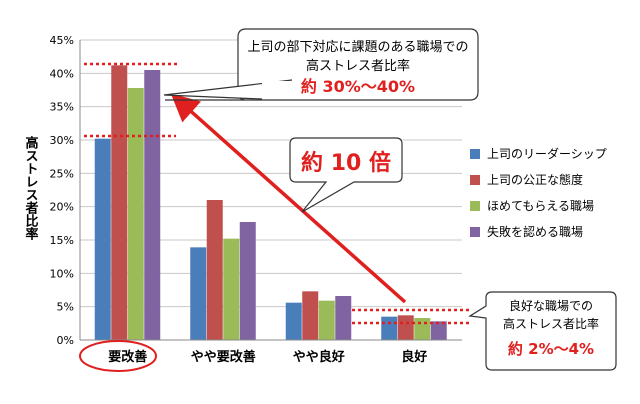 Image resolution: width=640 pixels, height=404 pixels. I want to click on y-tick-labels: 0% 5% 10% 15% 20% 25% 30% 35% 40% 45%, so click(62, 190).